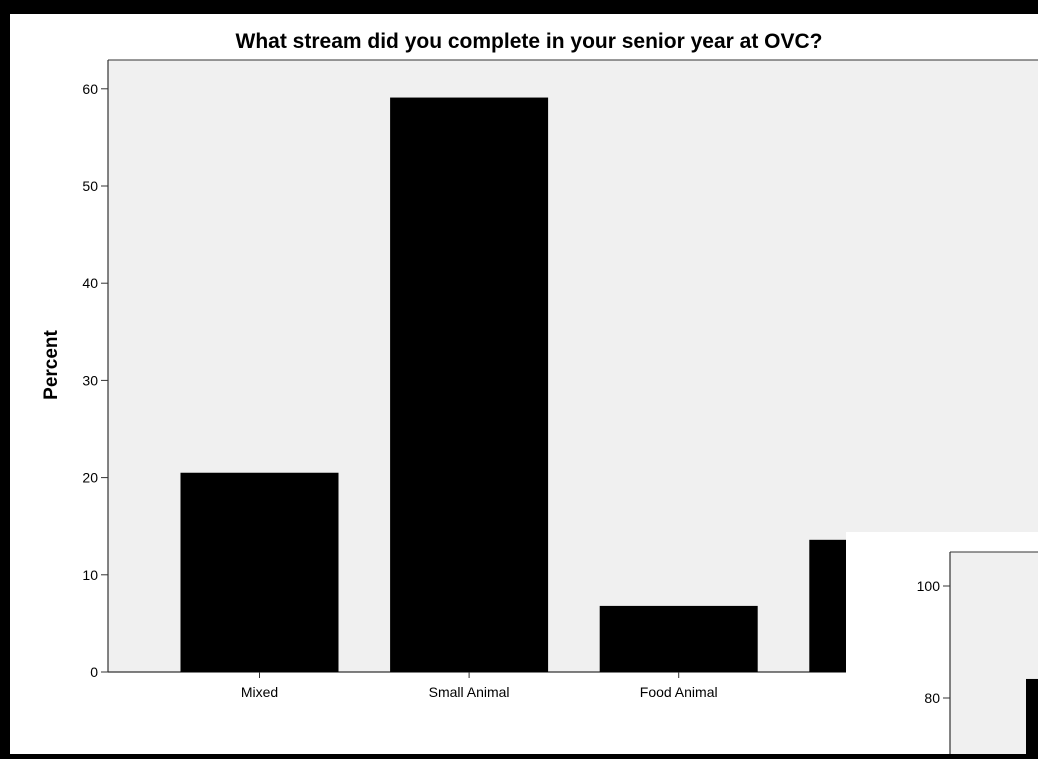 Image resolution: width=1038 pixels, height=759 pixels. What do you see at coordinates (565, 686) in the screenshot?
I see `main-x-ticks: Mixed Small Animal Food Animal` at bounding box center [565, 686].